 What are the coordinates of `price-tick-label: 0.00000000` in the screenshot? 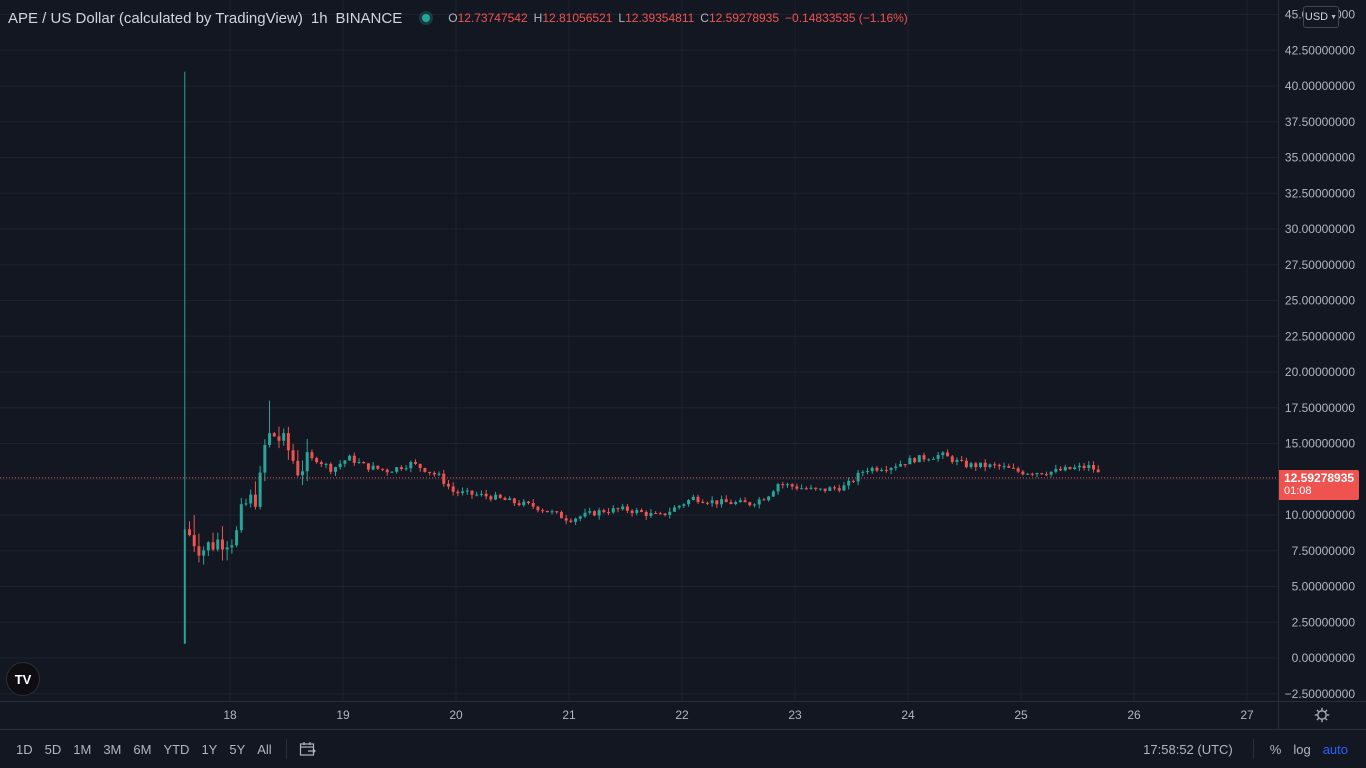 It's located at (1324, 658).